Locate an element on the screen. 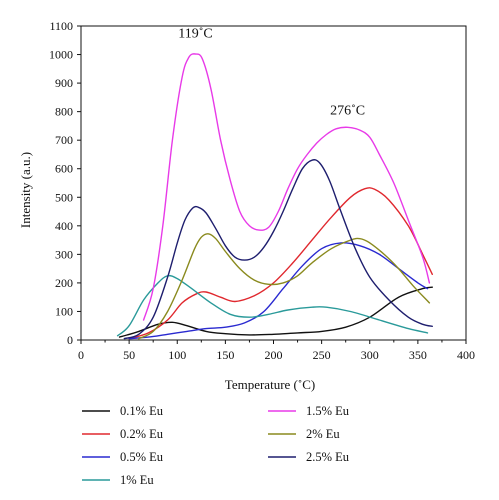 This screenshot has height=500, width=499. legend-label: 2% Eu is located at coordinates (323, 434).